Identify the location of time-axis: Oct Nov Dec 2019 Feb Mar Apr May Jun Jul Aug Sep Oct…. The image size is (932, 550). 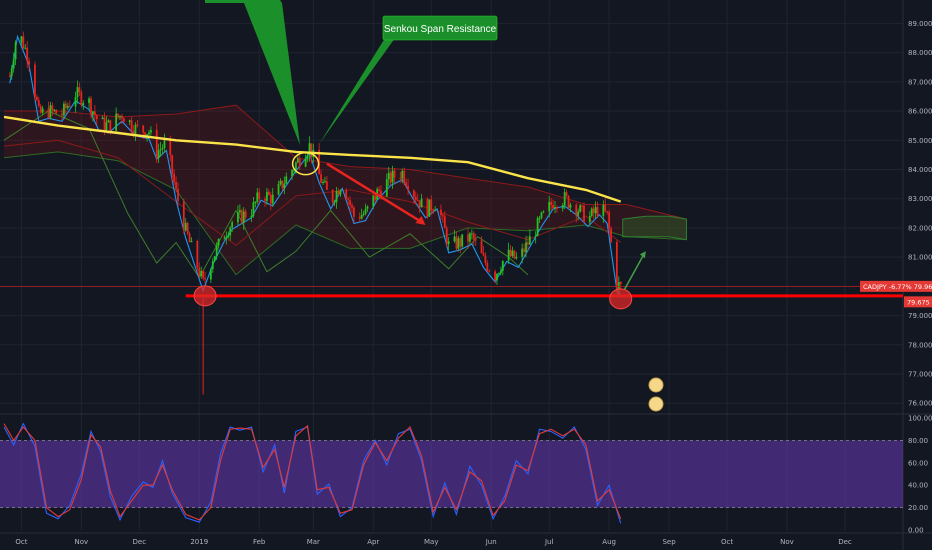
(433, 542).